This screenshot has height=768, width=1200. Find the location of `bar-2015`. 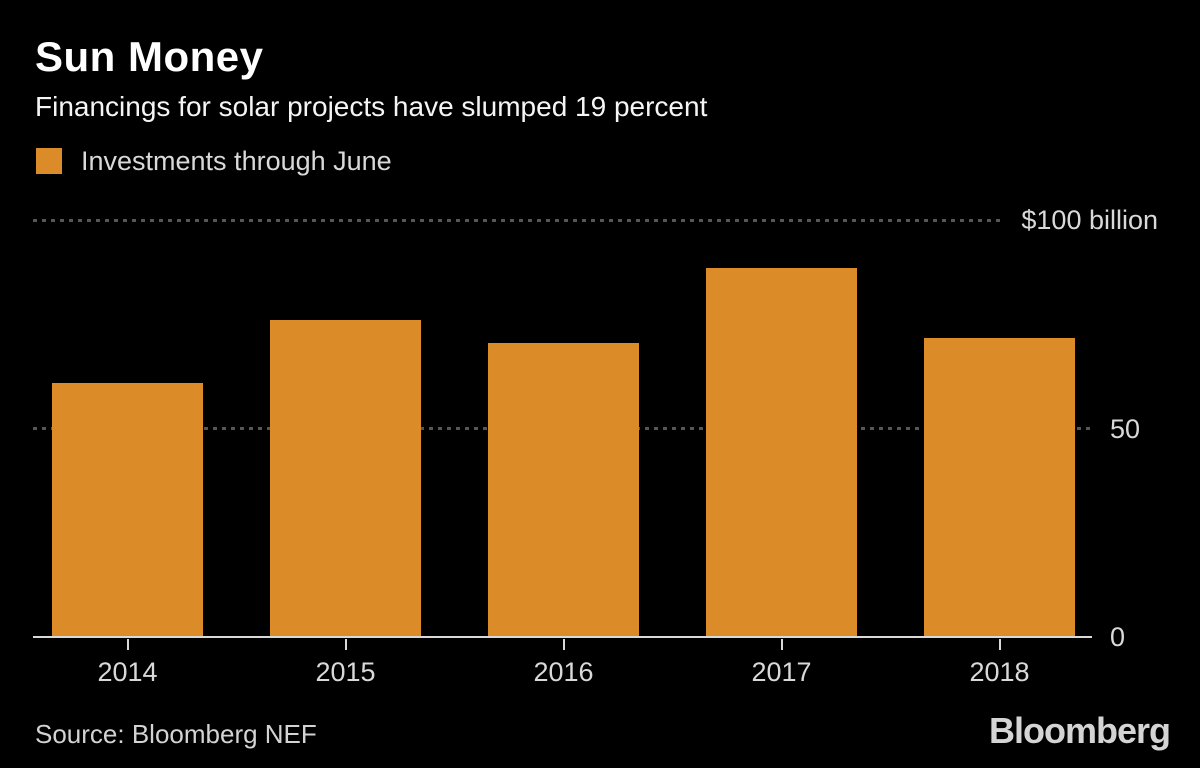

bar-2015 is located at coordinates (345, 478).